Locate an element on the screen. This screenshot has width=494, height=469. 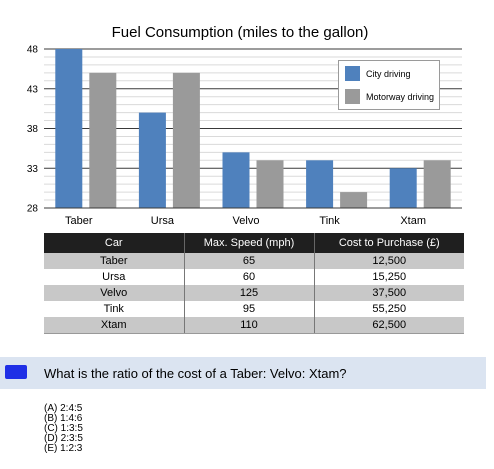
legend-swatch-motorway is located at coordinates (352, 96).